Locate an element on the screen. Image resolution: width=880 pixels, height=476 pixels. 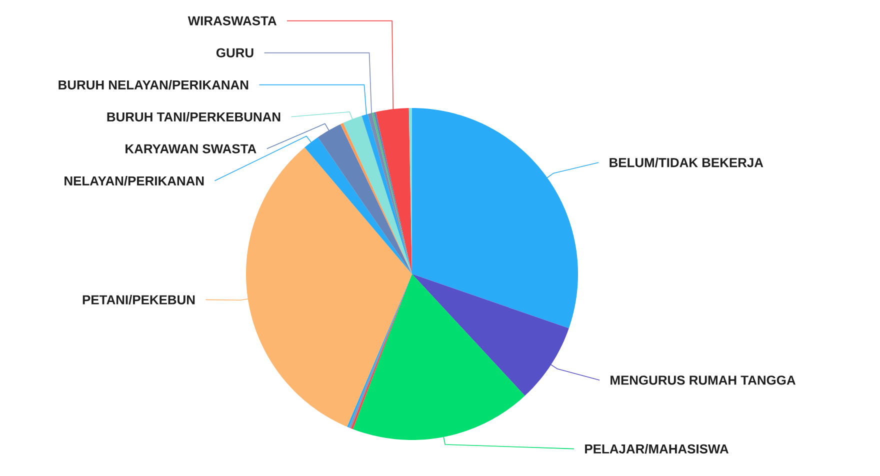
slice-label: PELAJAR/MAHASISWA is located at coordinates (657, 449).